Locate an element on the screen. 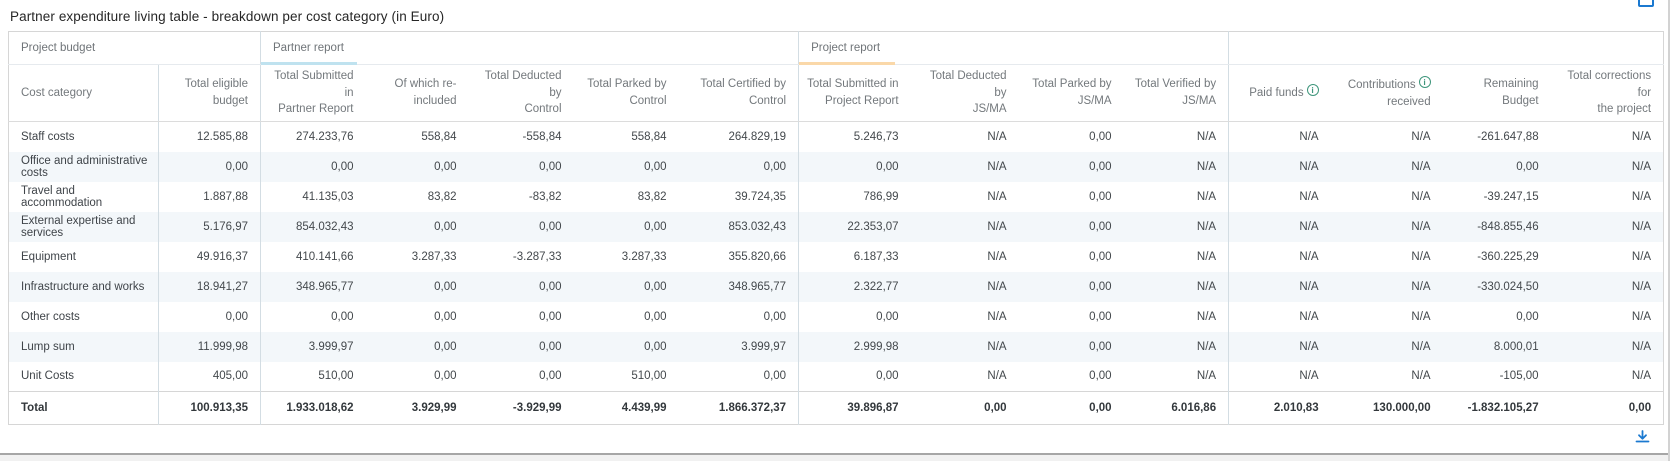 This screenshot has height=461, width=1670. cell: 2.322,77 is located at coordinates (854, 286).